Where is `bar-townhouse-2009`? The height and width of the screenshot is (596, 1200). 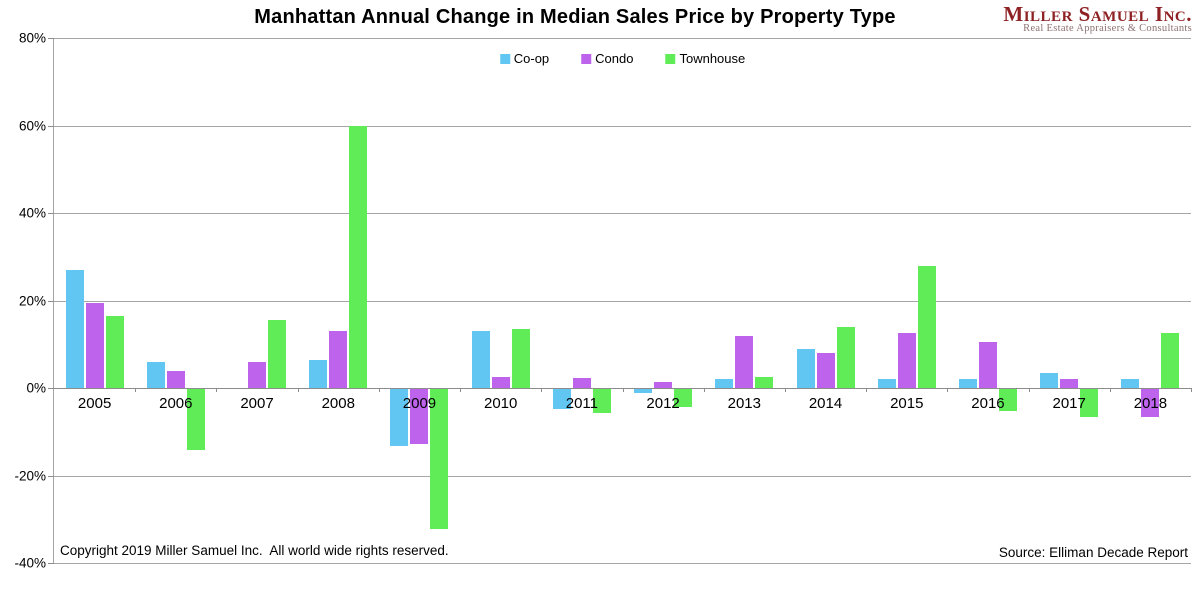 bar-townhouse-2009 is located at coordinates (439, 459).